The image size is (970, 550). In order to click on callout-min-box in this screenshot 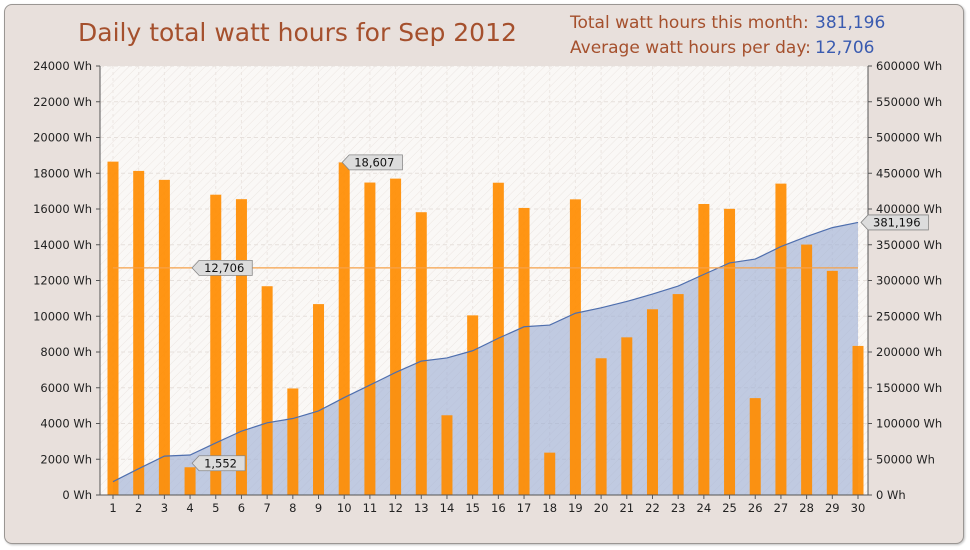, I will do `click(218, 463)`.